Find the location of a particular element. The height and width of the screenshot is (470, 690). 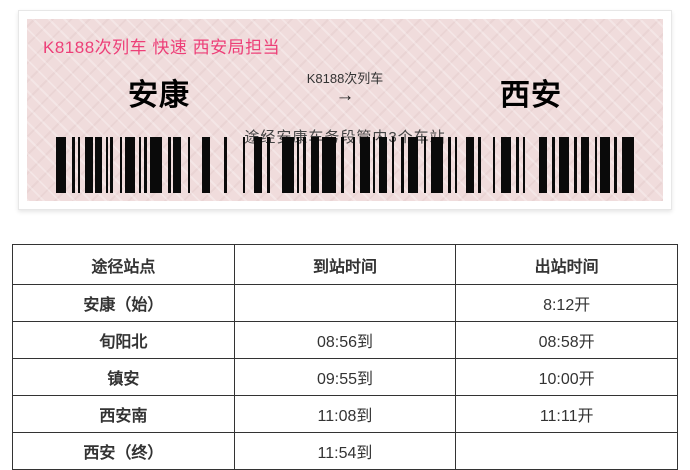

table-header-row: 途径站点 到站时间 出站时间 is located at coordinates (345, 264).